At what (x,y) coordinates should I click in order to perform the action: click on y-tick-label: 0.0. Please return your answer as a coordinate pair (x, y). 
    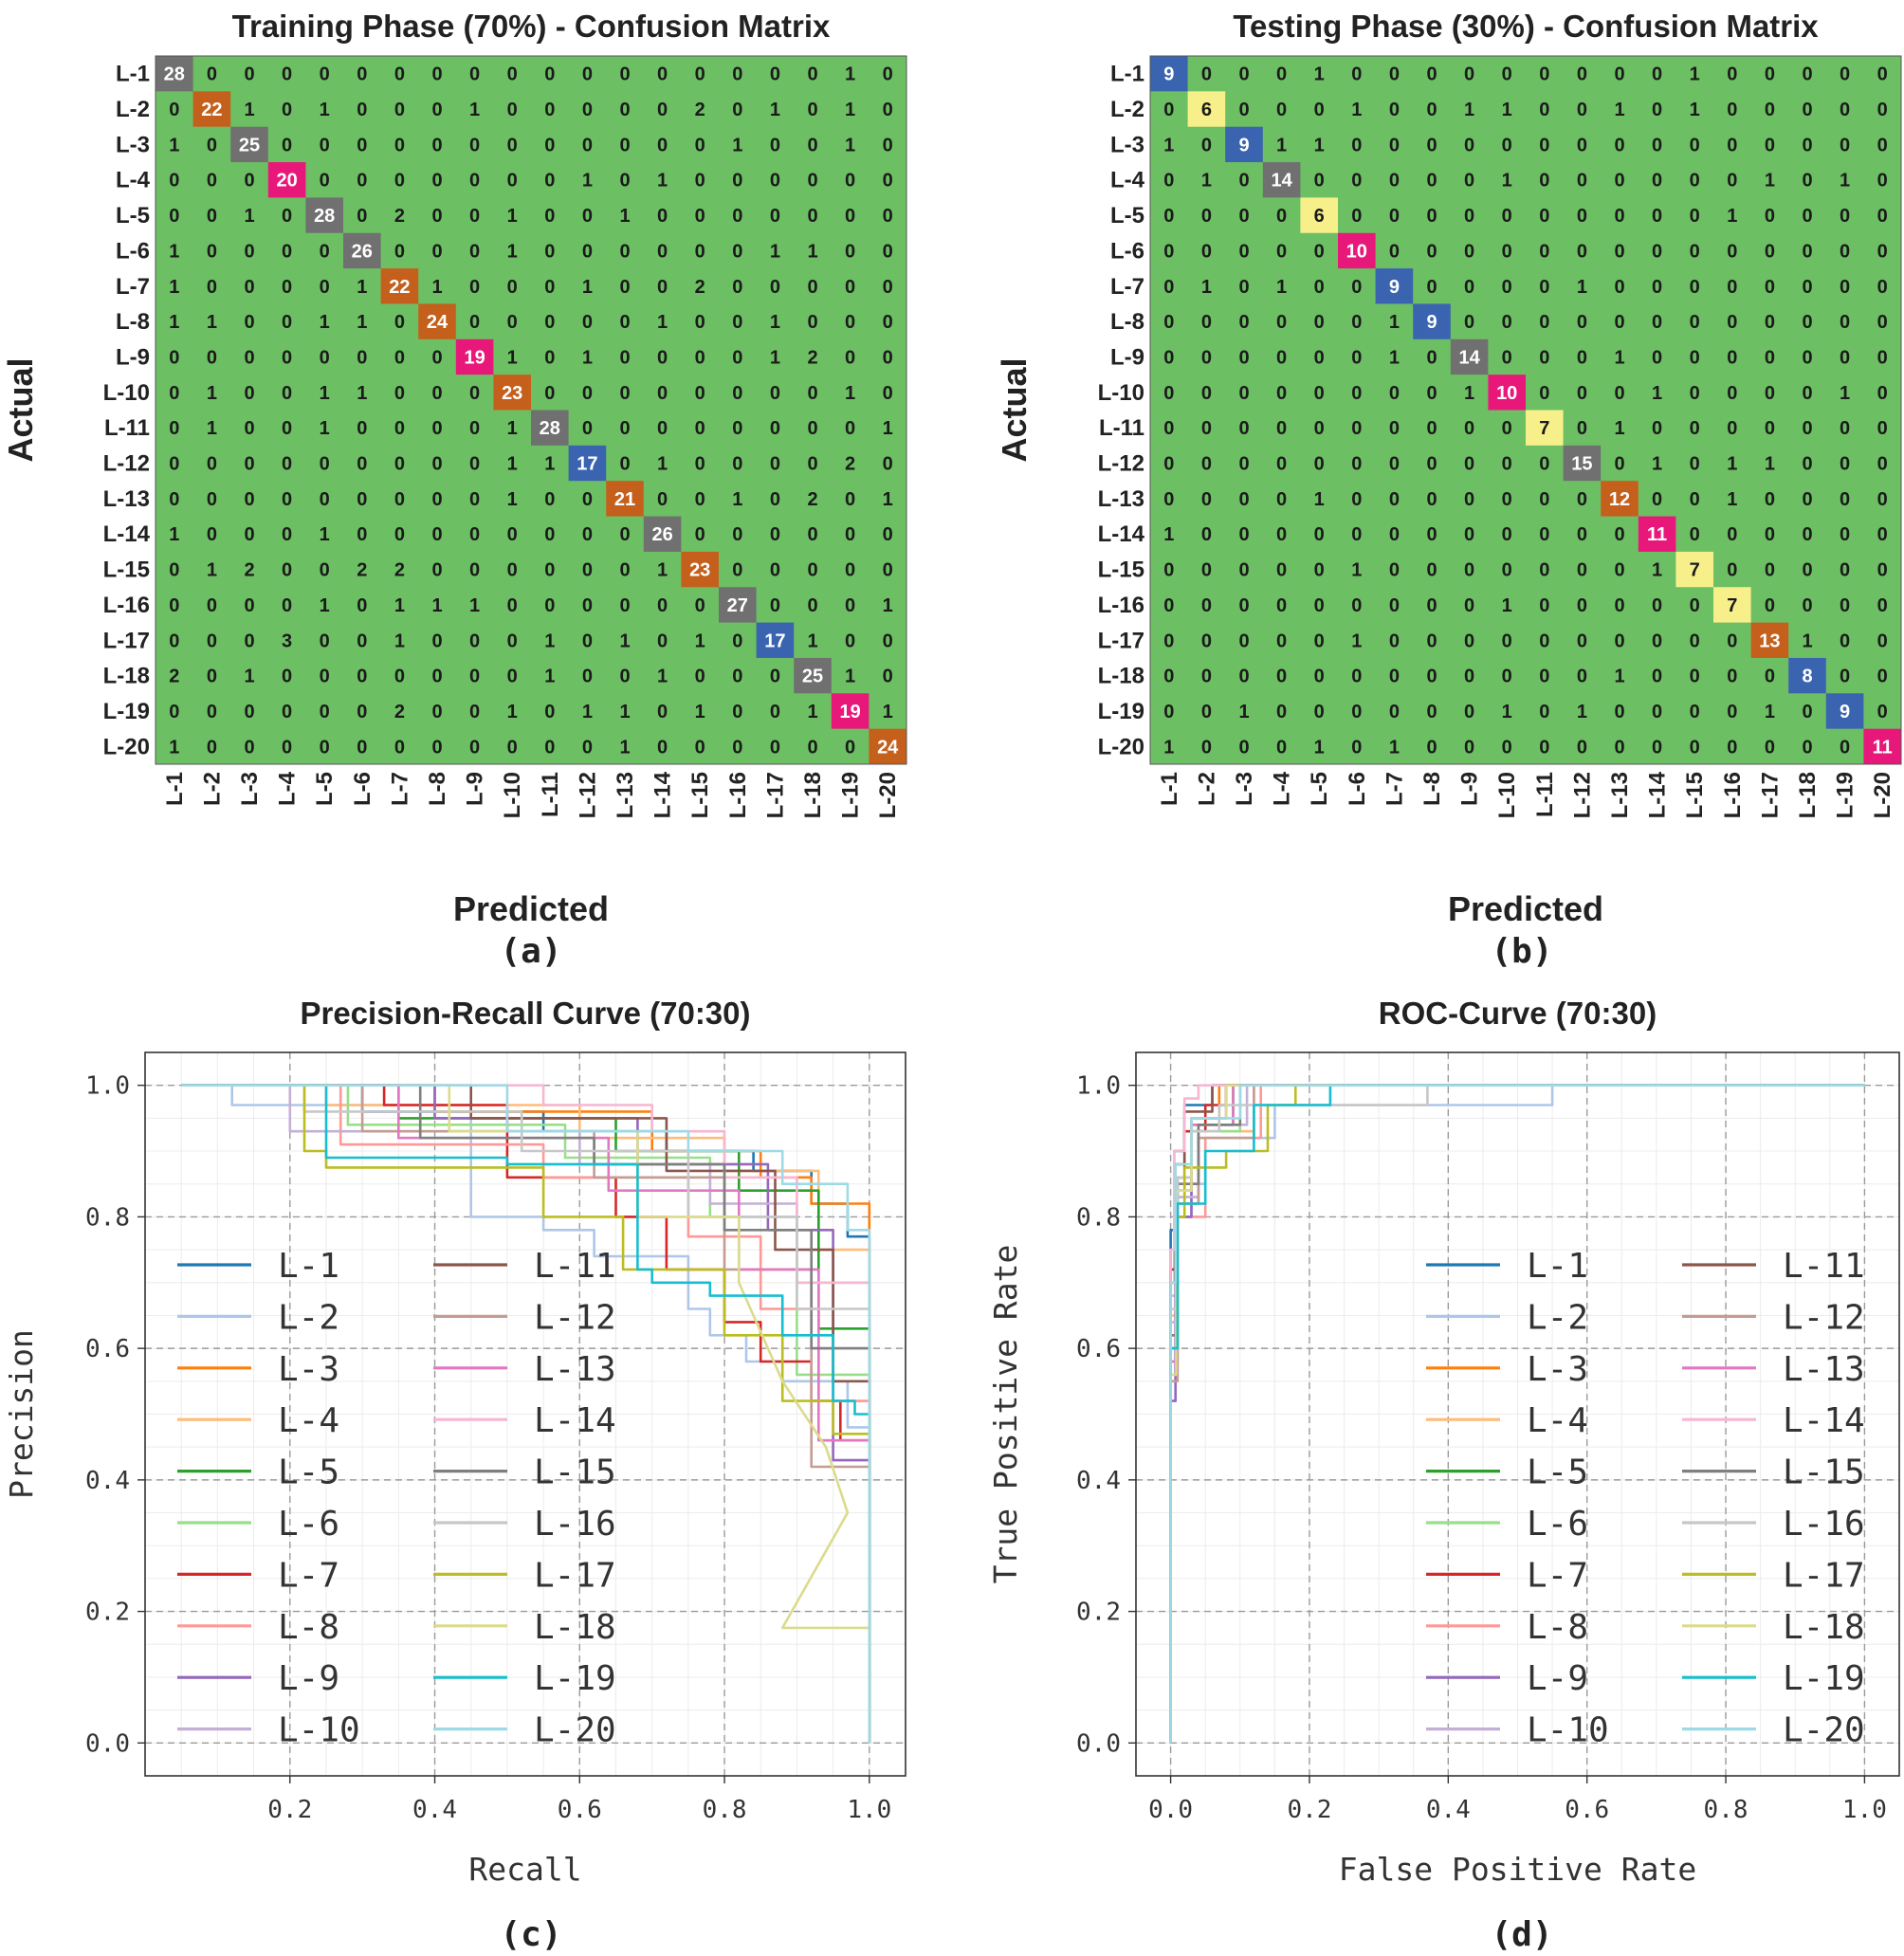
    Looking at the image, I should click on (108, 1743).